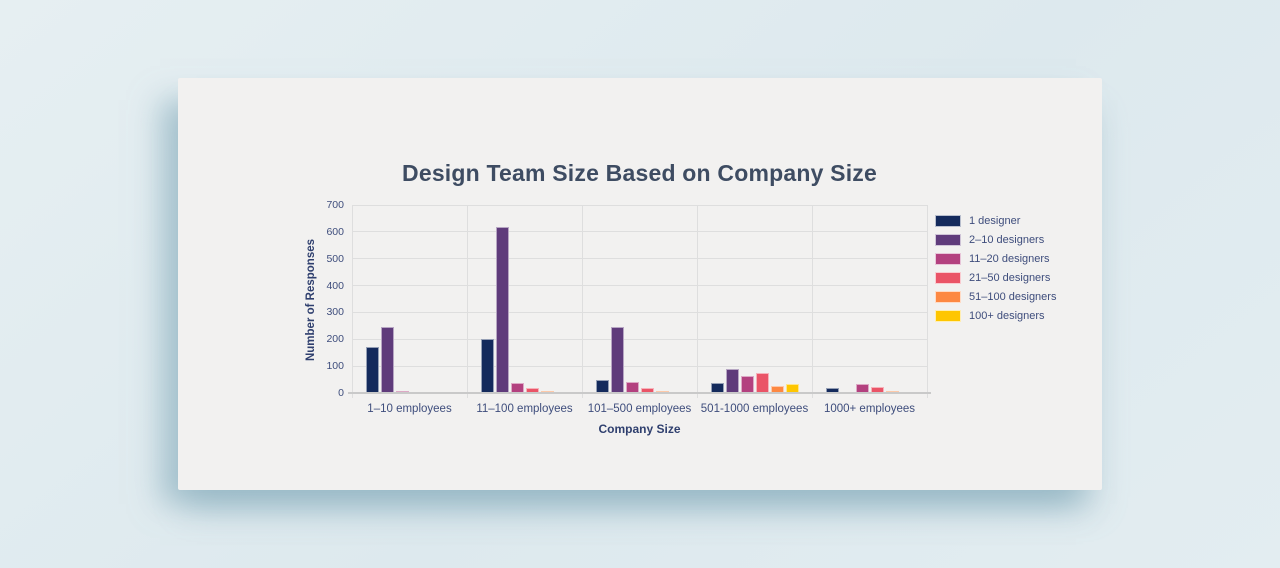 The width and height of the screenshot is (1280, 568). I want to click on legend-label: 21–50 designers, so click(1010, 277).